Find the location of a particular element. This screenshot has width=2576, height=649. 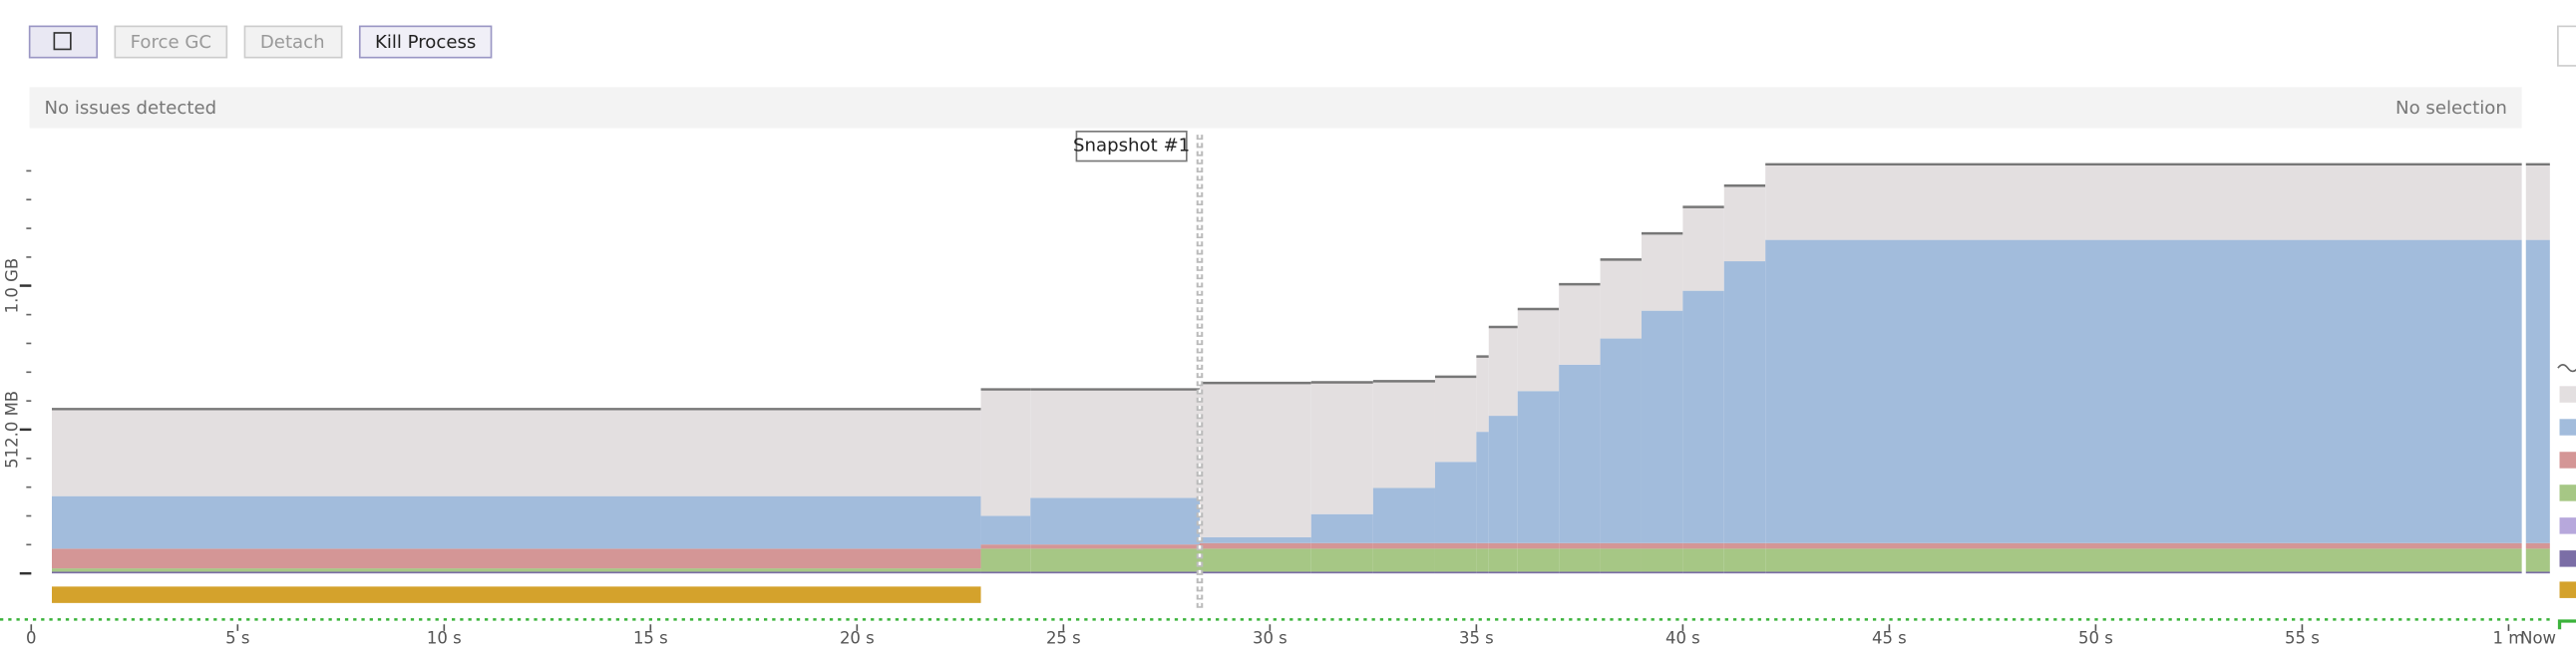

x-tick-label: 30 s is located at coordinates (1270, 639).